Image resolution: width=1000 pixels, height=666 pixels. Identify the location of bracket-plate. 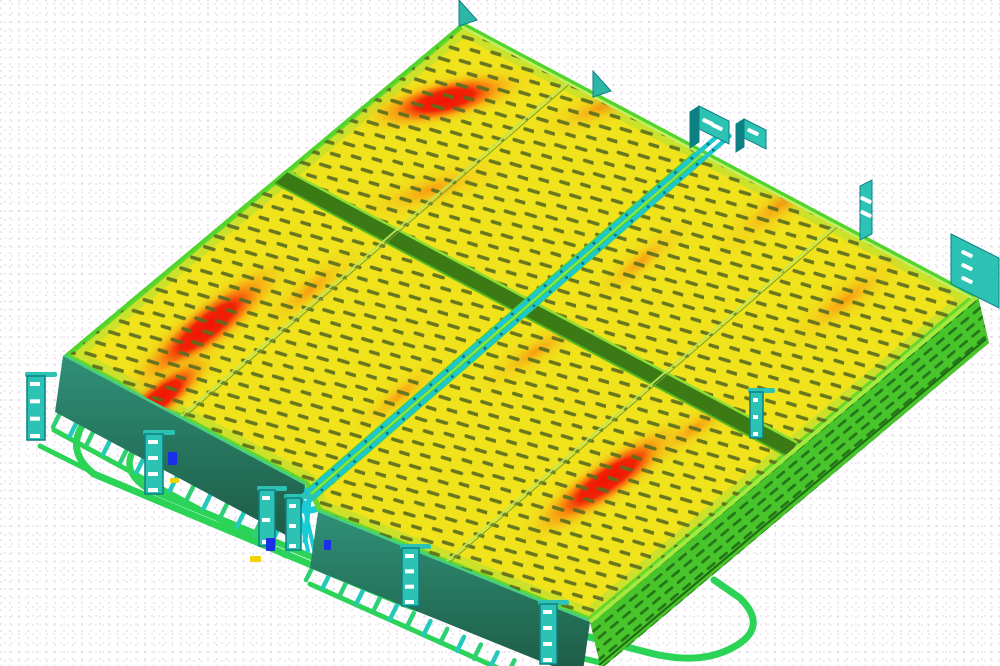
(694, 127).